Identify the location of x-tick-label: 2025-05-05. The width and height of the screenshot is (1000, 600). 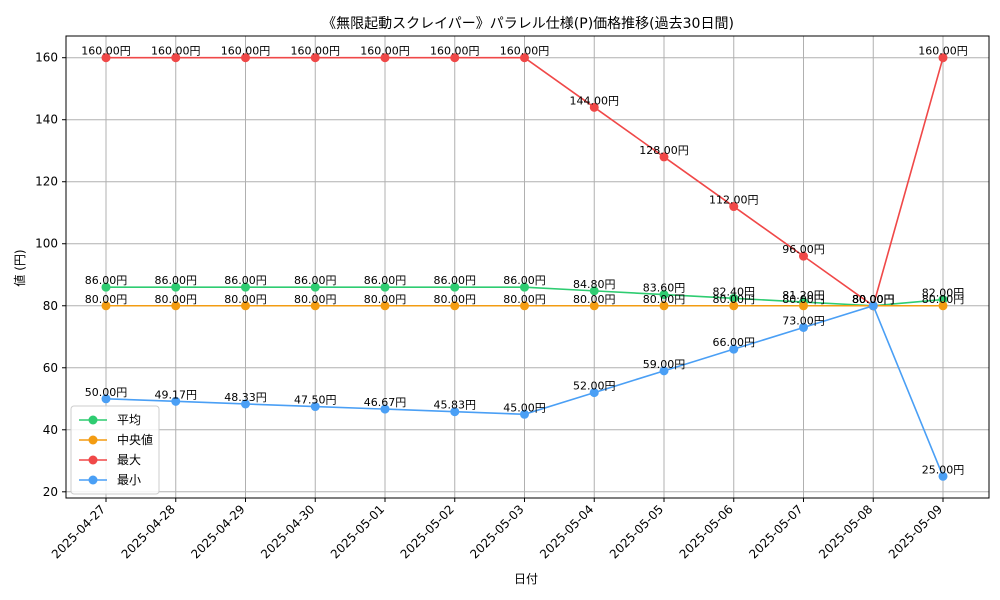
(636, 531).